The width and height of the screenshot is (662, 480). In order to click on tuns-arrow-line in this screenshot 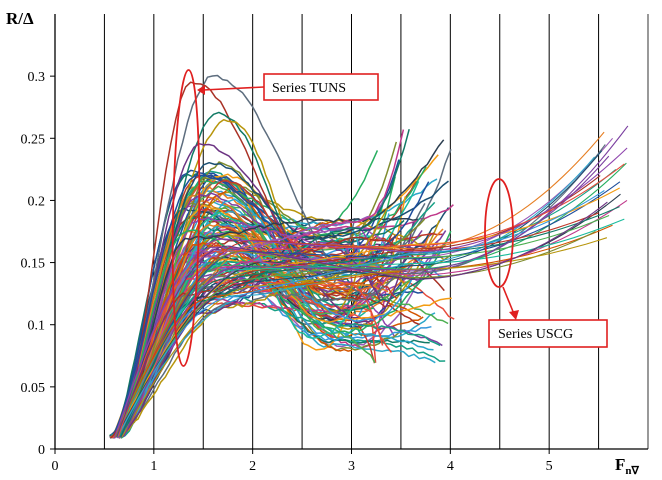, I will do `click(233, 88)`.